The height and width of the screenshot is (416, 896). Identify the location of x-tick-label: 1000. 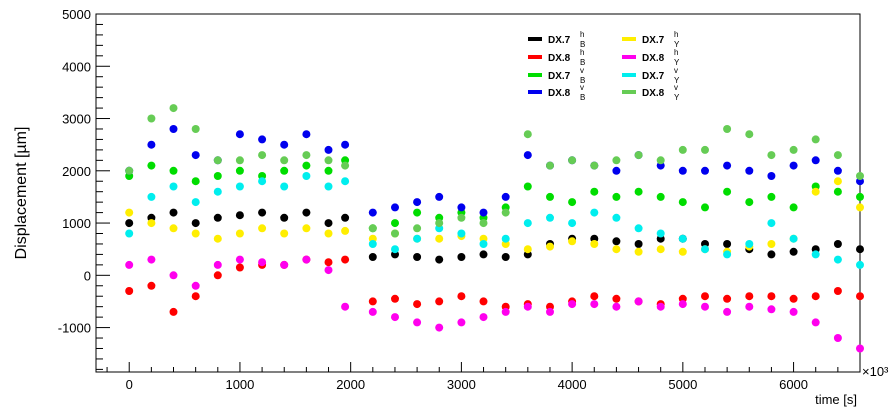
(239, 384).